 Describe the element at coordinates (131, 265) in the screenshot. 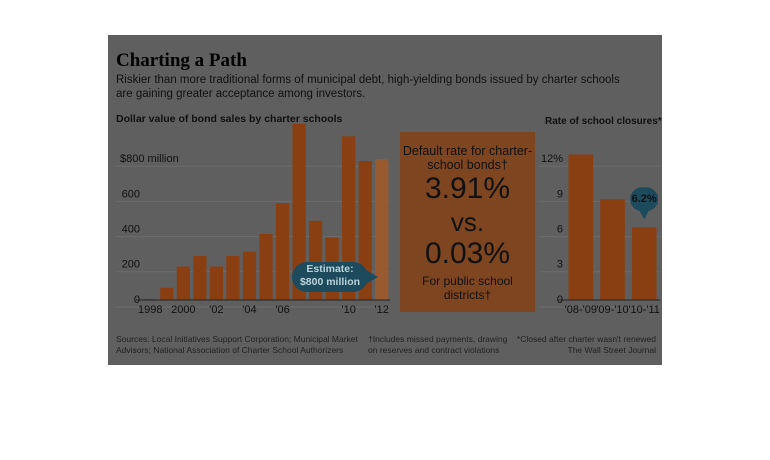

I see `y-tick-label: 200` at that location.